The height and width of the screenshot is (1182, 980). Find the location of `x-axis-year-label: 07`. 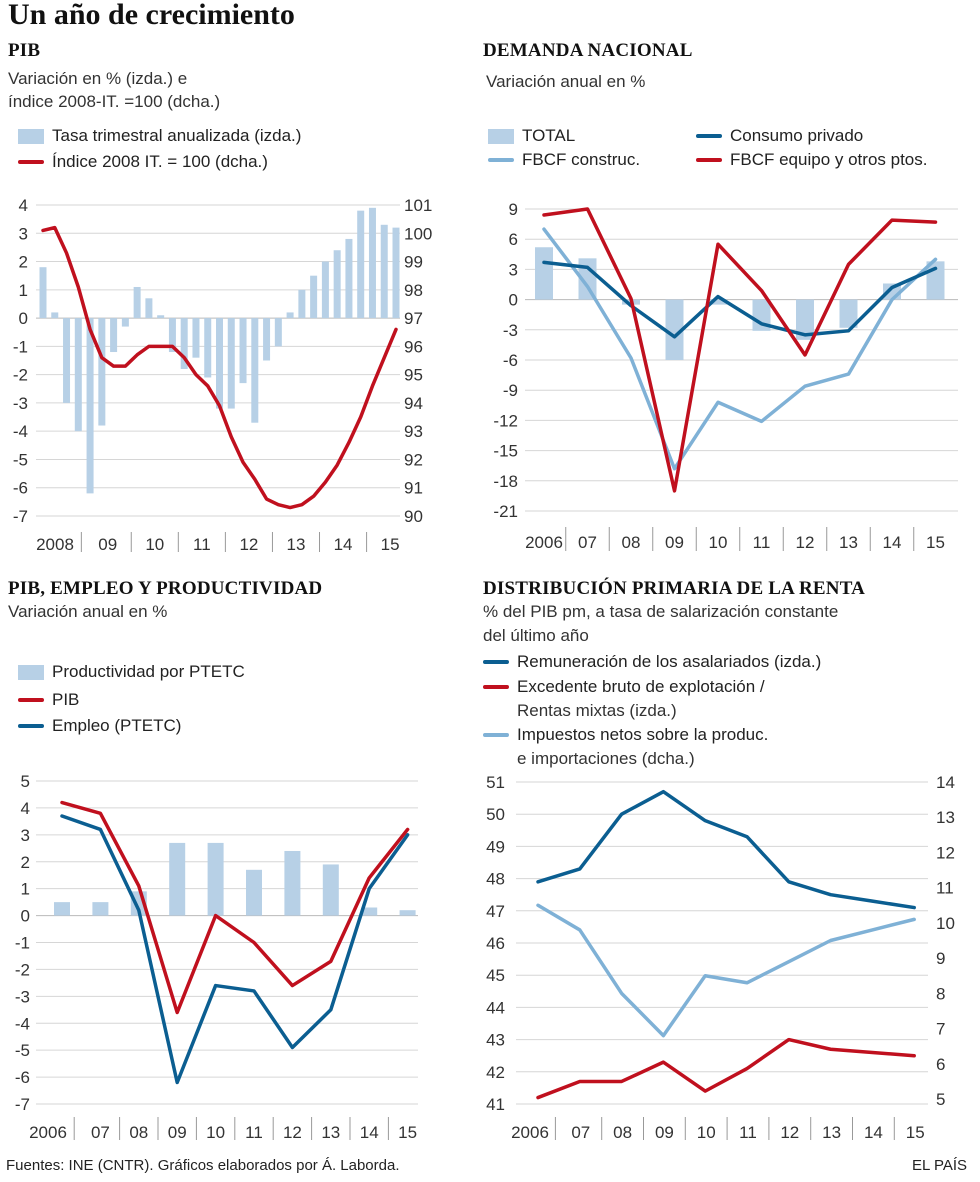

x-axis-year-label: 07 is located at coordinates (587, 542).